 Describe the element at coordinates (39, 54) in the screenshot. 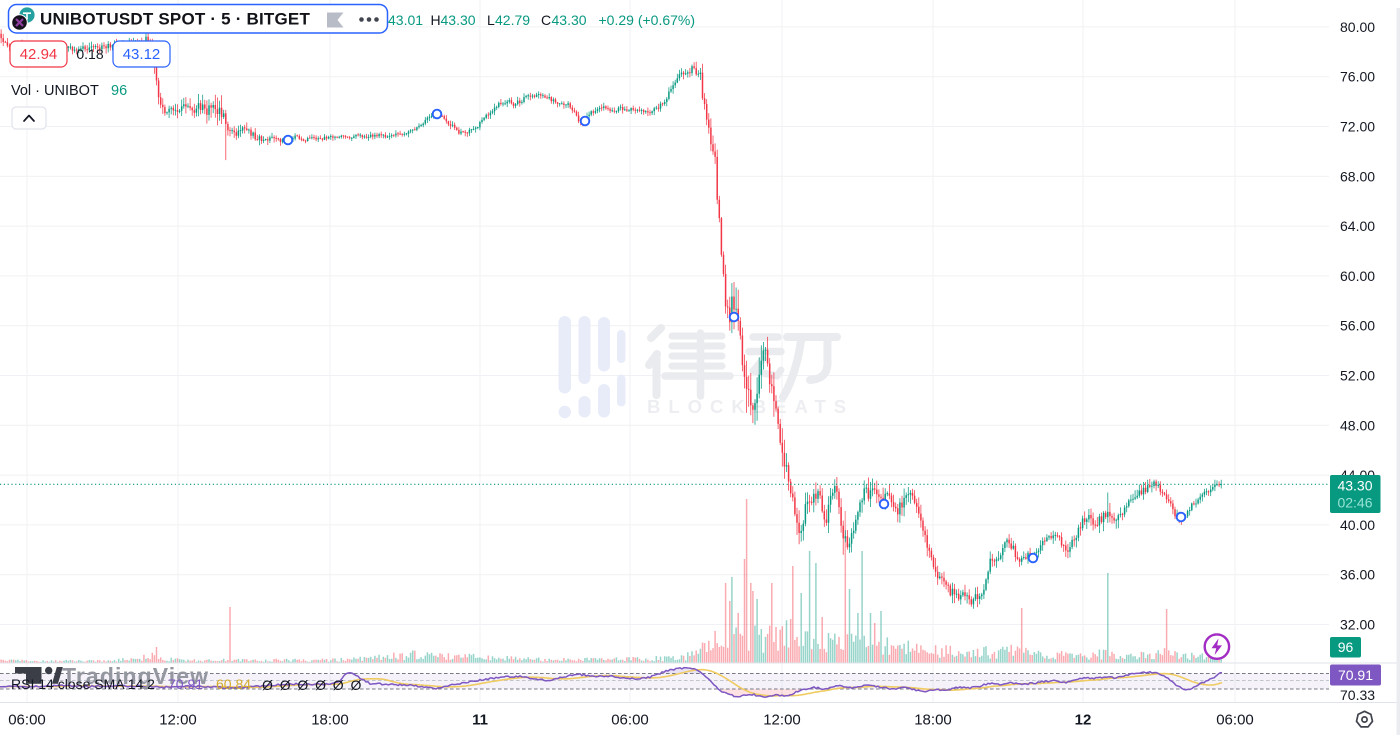

I see `svg-text: 42.94` at that location.